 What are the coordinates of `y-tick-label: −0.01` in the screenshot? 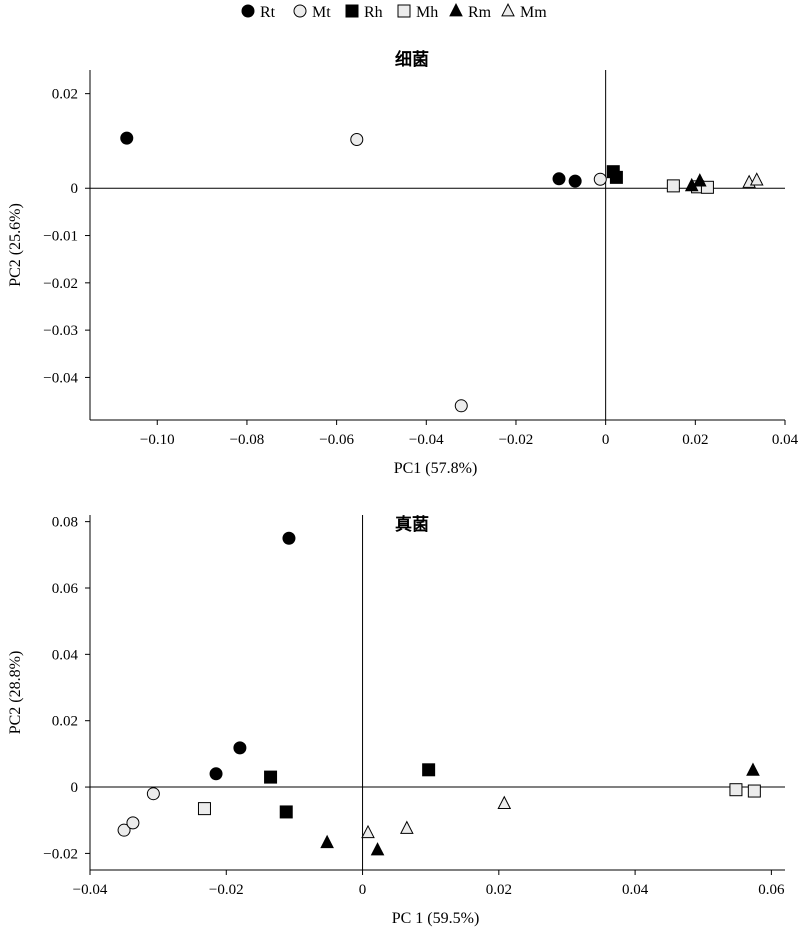 It's located at (60, 237).